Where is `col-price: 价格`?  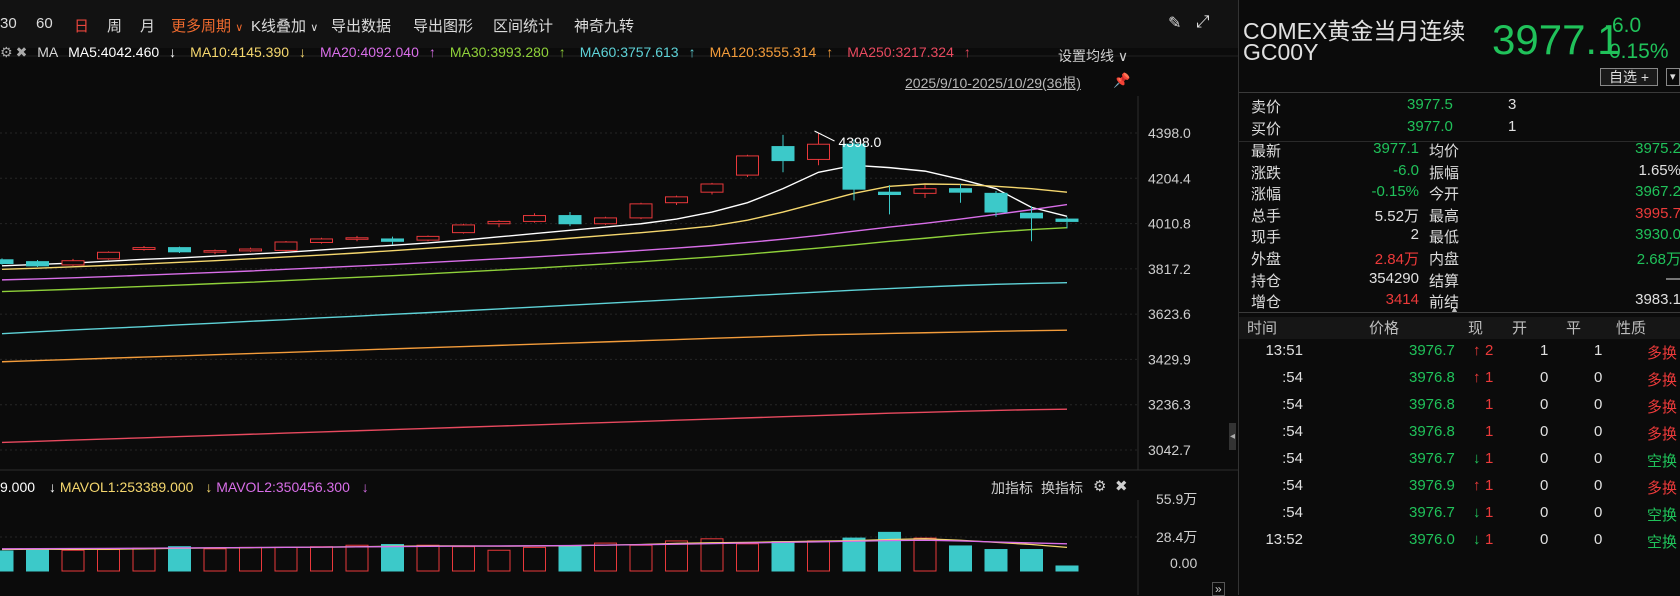
col-price: 价格 is located at coordinates (1384, 328).